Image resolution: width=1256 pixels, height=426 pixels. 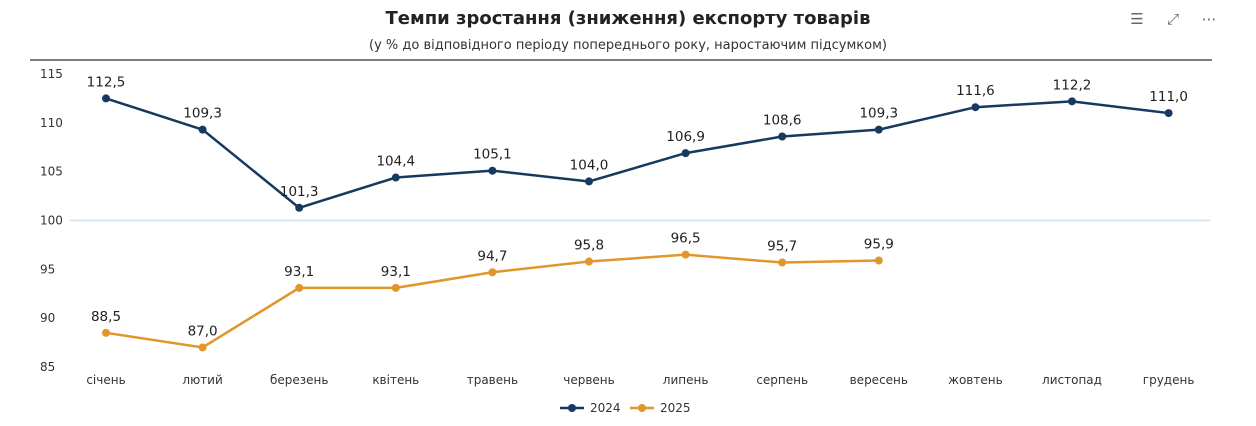 What do you see at coordinates (1072, 85) in the screenshot?
I see `data-label-2024: 112,2` at bounding box center [1072, 85].